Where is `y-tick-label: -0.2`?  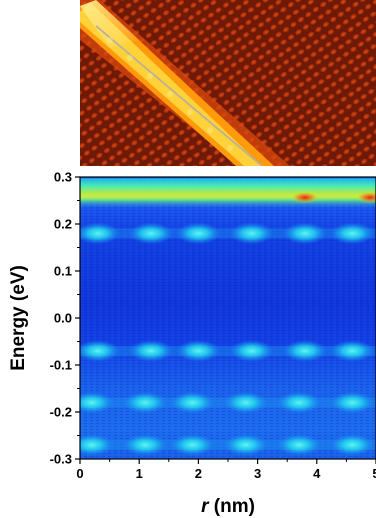 y-tick-label: -0.2 is located at coordinates (61, 412).